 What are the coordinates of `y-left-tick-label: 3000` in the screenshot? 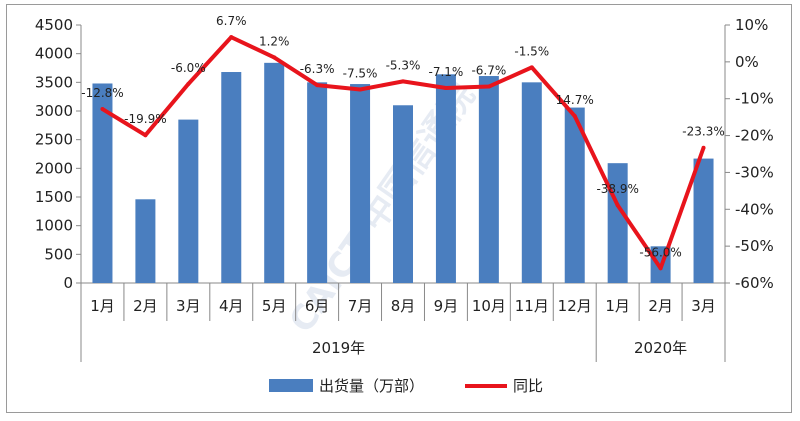 It's located at (54, 111).